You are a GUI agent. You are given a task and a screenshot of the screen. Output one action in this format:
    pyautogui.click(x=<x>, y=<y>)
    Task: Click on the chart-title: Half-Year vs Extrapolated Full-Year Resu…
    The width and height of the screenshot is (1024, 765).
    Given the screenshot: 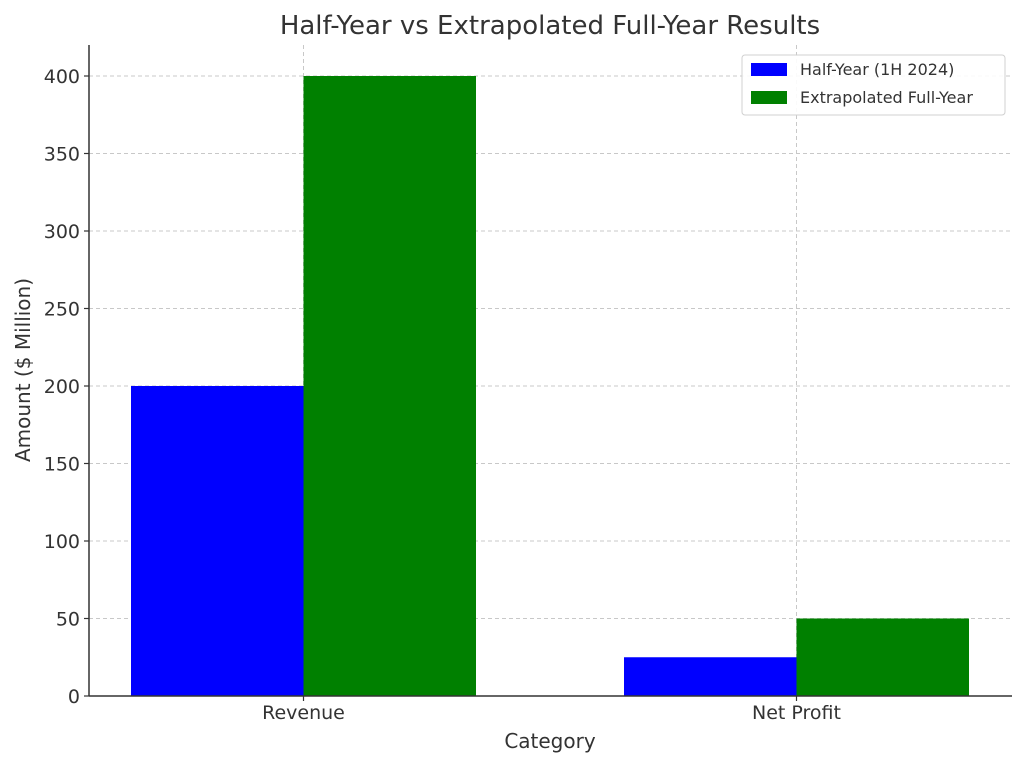 What is the action you would take?
    pyautogui.click(x=550, y=26)
    